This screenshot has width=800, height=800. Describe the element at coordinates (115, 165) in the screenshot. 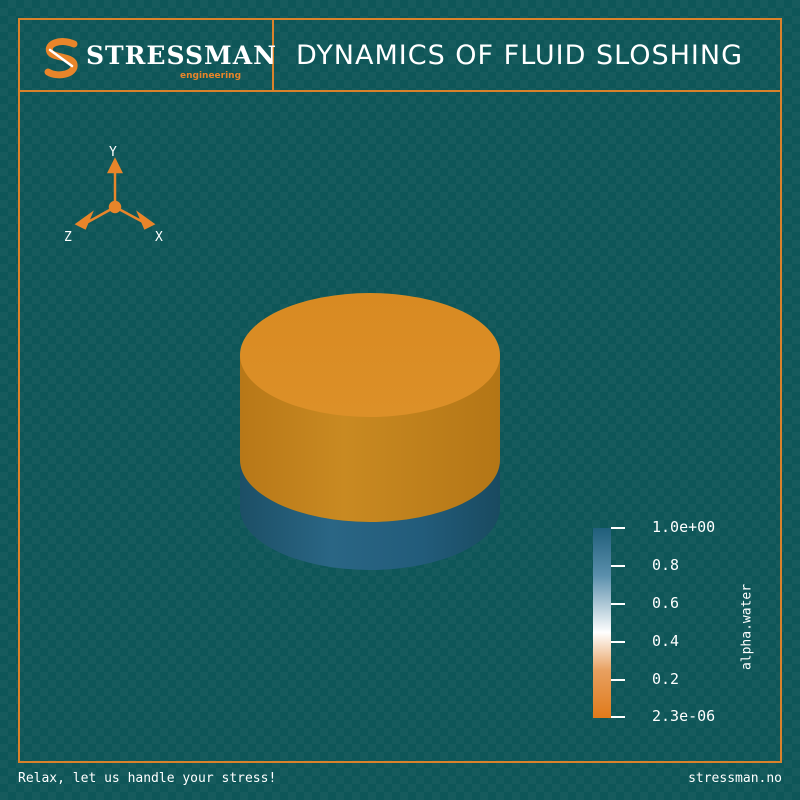

I see `y-axis-arrow` at that location.